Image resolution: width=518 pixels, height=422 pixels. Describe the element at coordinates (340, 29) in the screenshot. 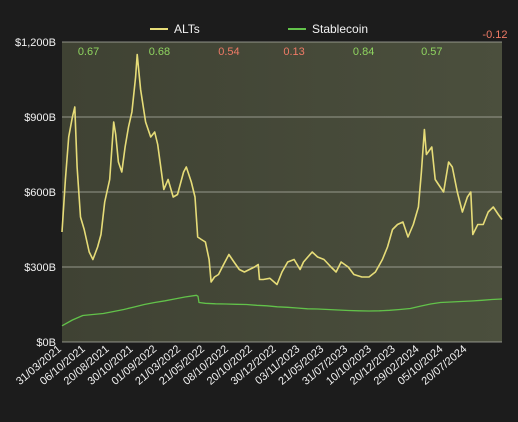

I see `legend-label-stablecoin: Stablecoin` at that location.